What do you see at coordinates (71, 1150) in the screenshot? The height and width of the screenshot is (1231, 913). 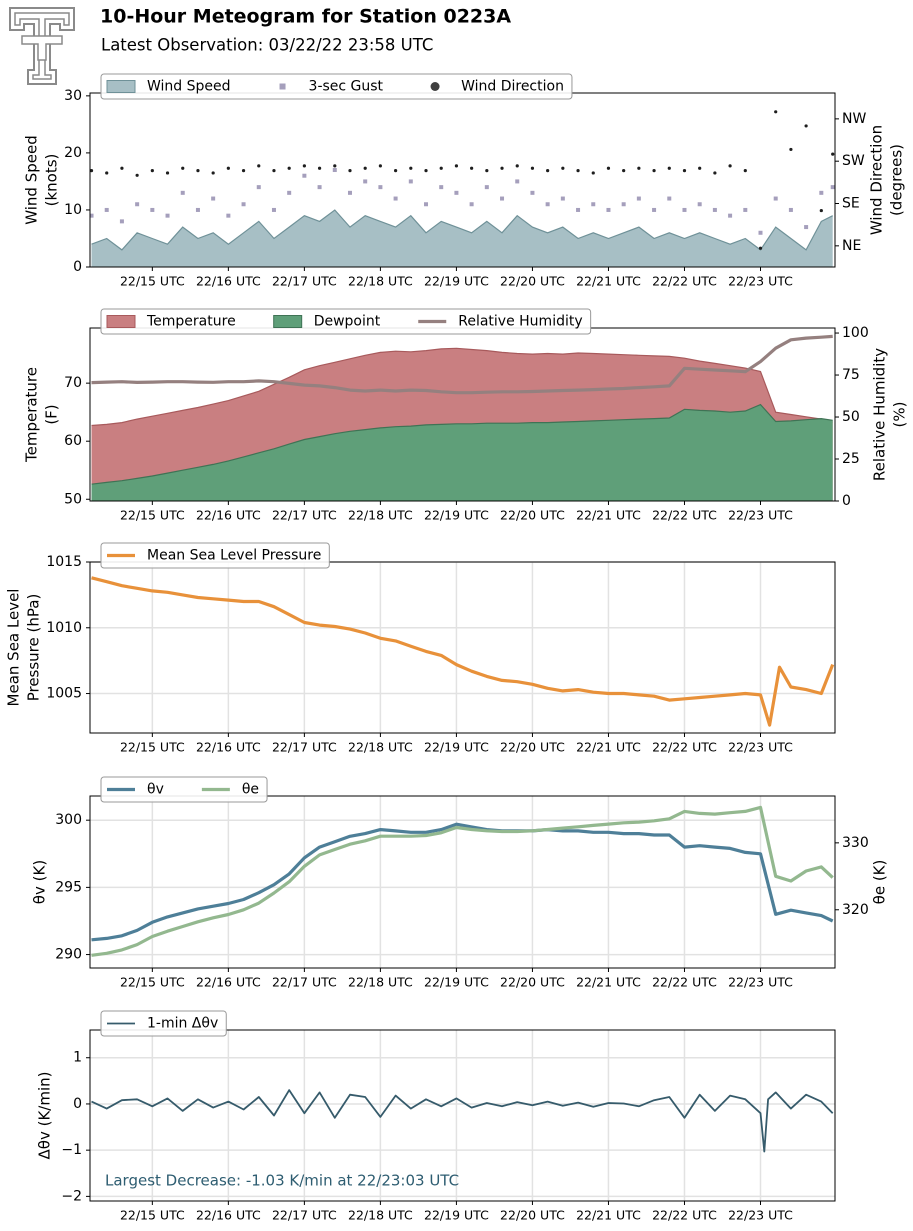 I see `y-tick-label: −1` at bounding box center [71, 1150].